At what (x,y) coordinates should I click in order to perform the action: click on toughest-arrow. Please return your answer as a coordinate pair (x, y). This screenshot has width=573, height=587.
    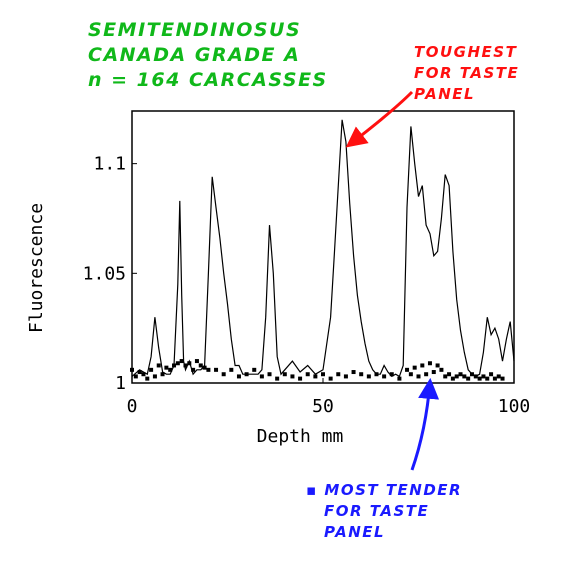
    Looking at the image, I should click on (379, 119).